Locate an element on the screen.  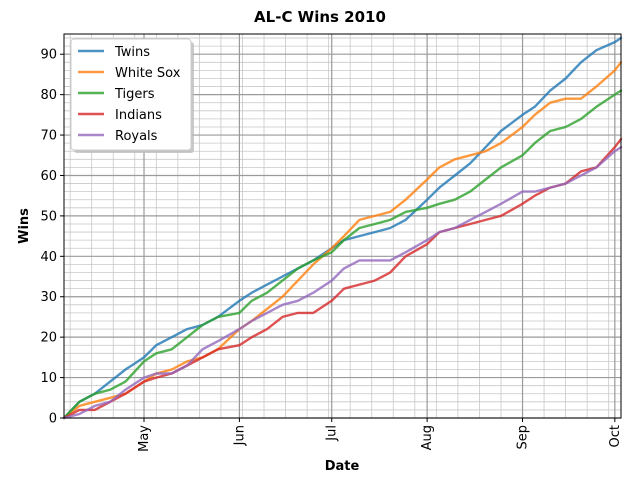
legend-label: Tigers is located at coordinates (134, 94).